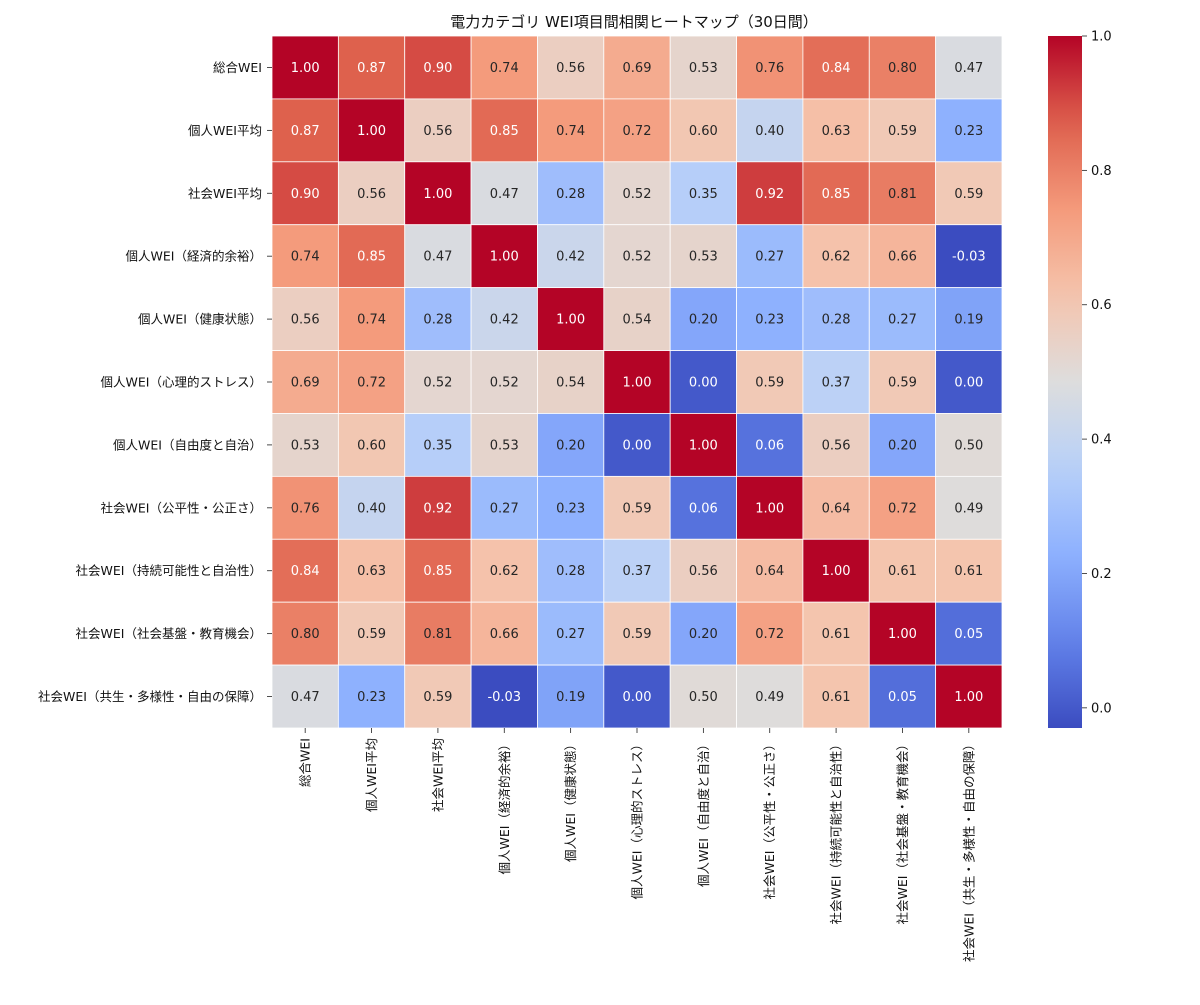 Image resolution: width=1200 pixels, height=1005 pixels. I want to click on column-label: 社会WEI（公平性・公正さ）, so click(769, 818).